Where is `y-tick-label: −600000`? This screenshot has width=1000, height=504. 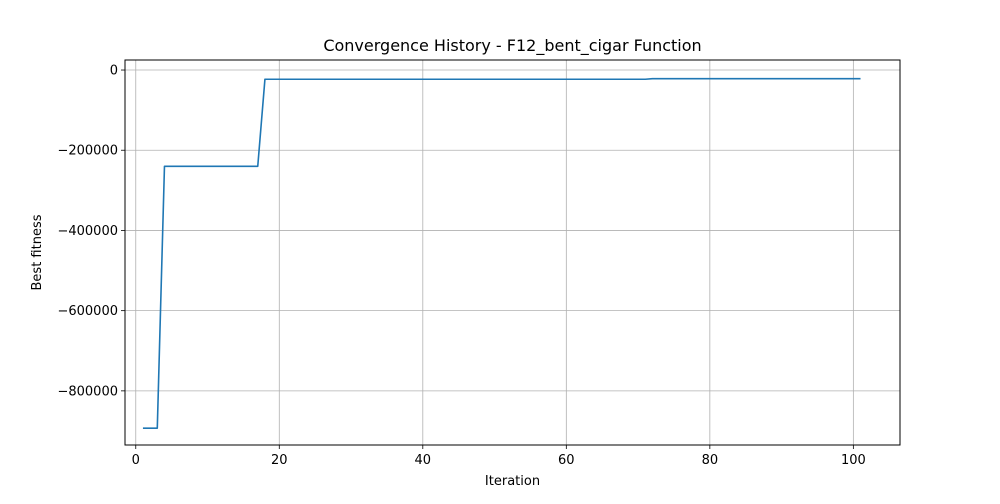 y-tick-label: −600000 is located at coordinates (87, 311).